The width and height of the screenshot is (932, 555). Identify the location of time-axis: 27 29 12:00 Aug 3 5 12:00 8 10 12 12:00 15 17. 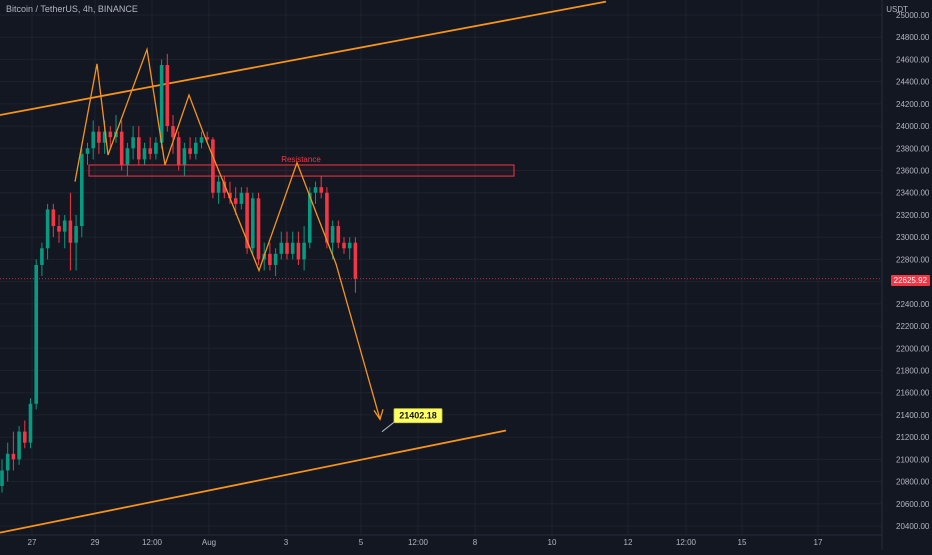
(441, 540).